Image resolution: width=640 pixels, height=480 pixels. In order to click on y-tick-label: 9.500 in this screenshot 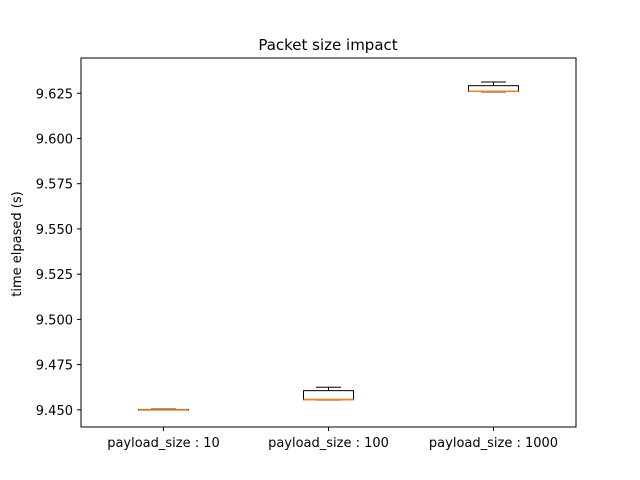, I will do `click(54, 320)`.